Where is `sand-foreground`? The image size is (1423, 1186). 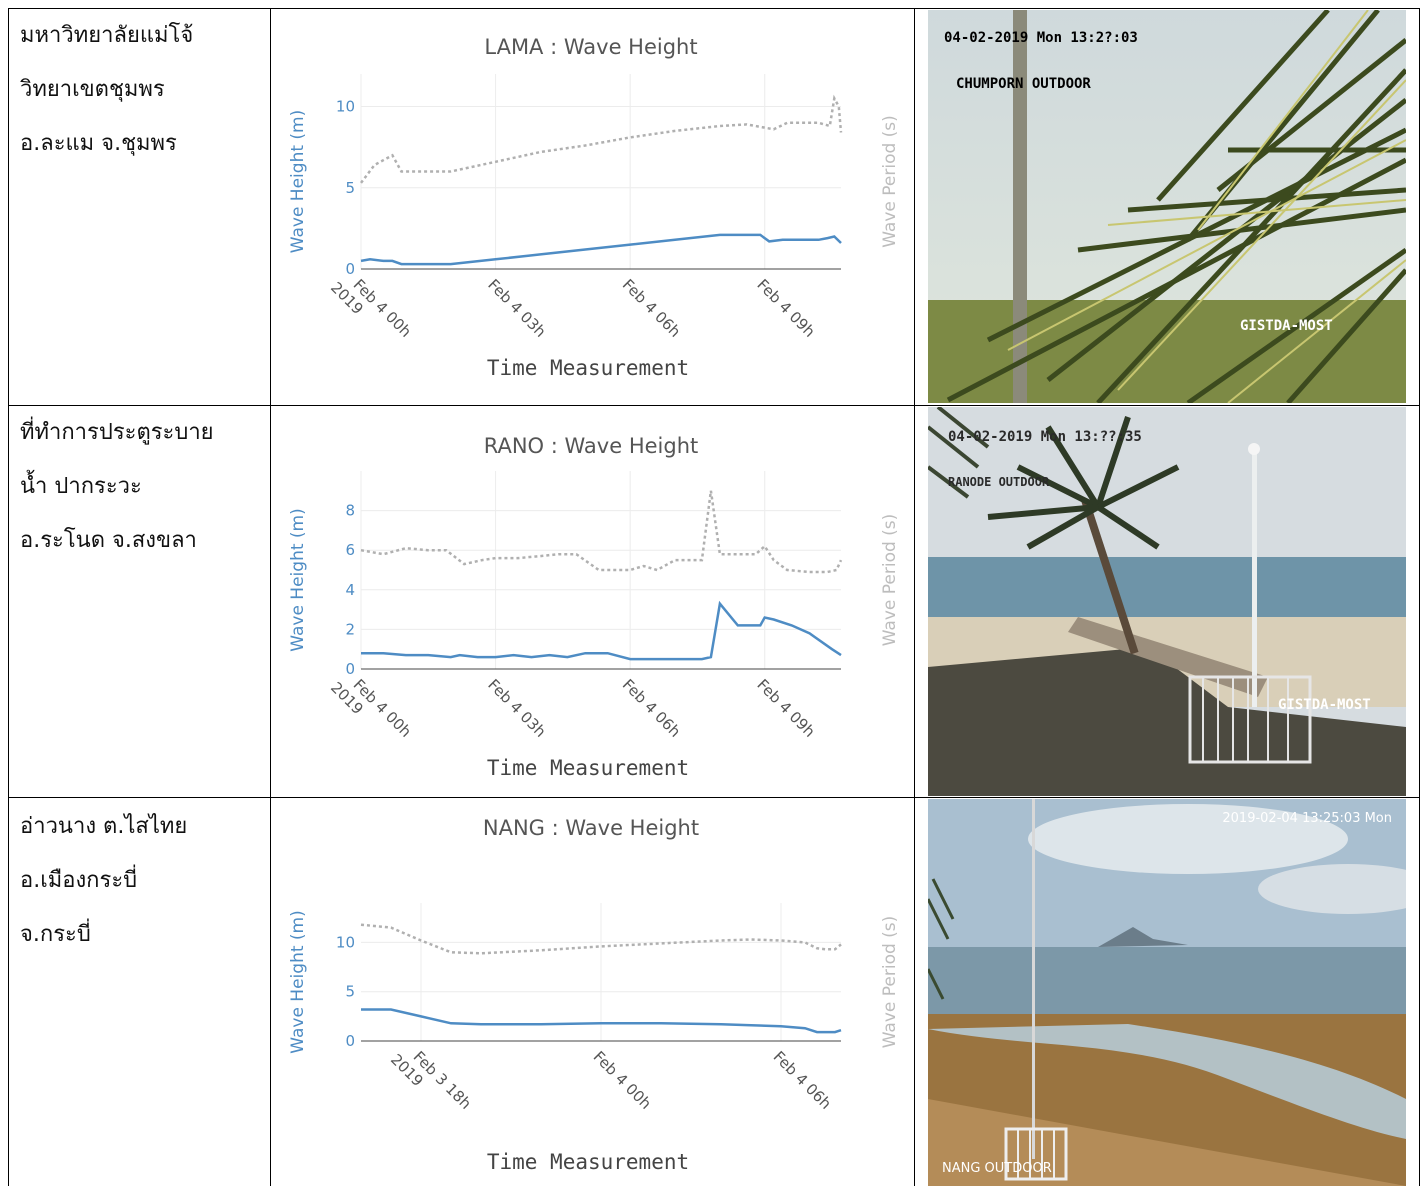
sand-foreground is located at coordinates (1167, 1142).